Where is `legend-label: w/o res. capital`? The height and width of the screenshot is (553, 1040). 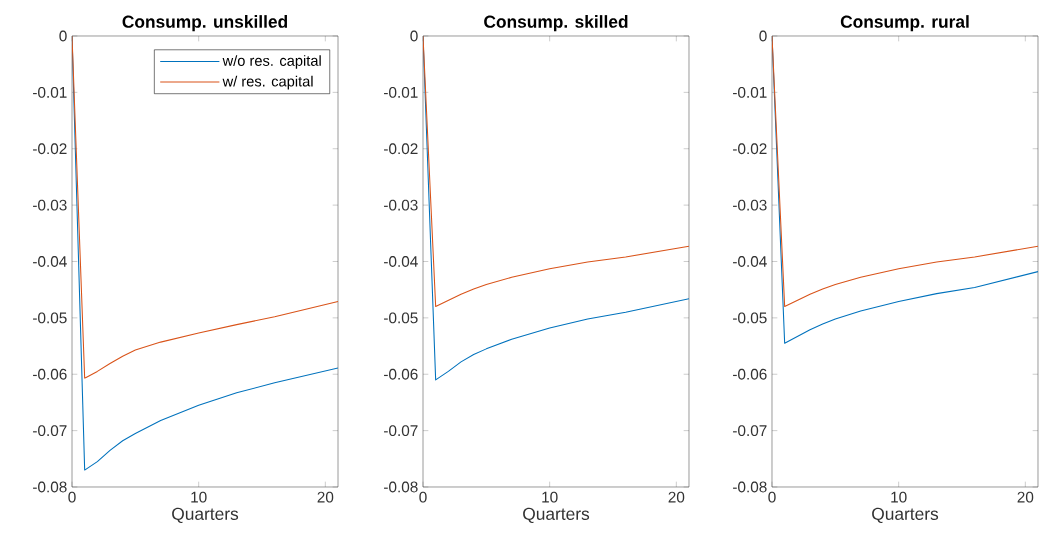 legend-label: w/o res. capital is located at coordinates (271, 62).